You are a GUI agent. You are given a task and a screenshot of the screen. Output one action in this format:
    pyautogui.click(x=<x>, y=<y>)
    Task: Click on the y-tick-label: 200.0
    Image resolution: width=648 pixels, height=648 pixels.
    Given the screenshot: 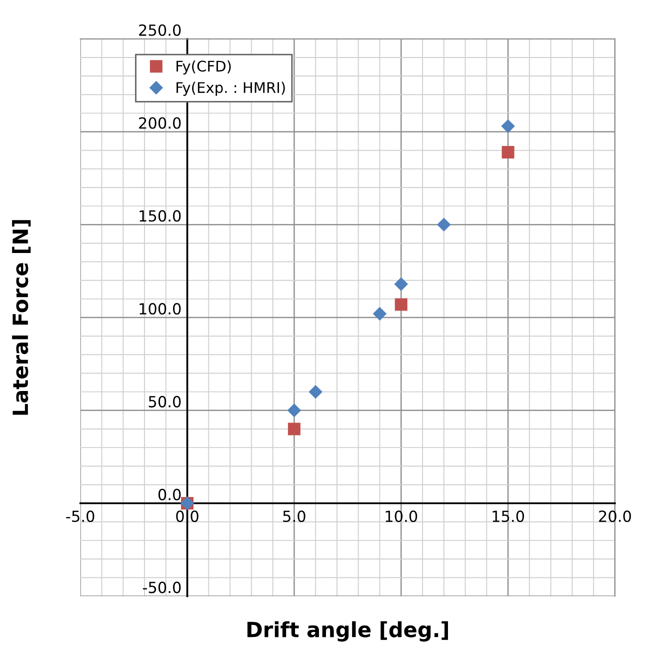 What is the action you would take?
    pyautogui.click(x=160, y=123)
    